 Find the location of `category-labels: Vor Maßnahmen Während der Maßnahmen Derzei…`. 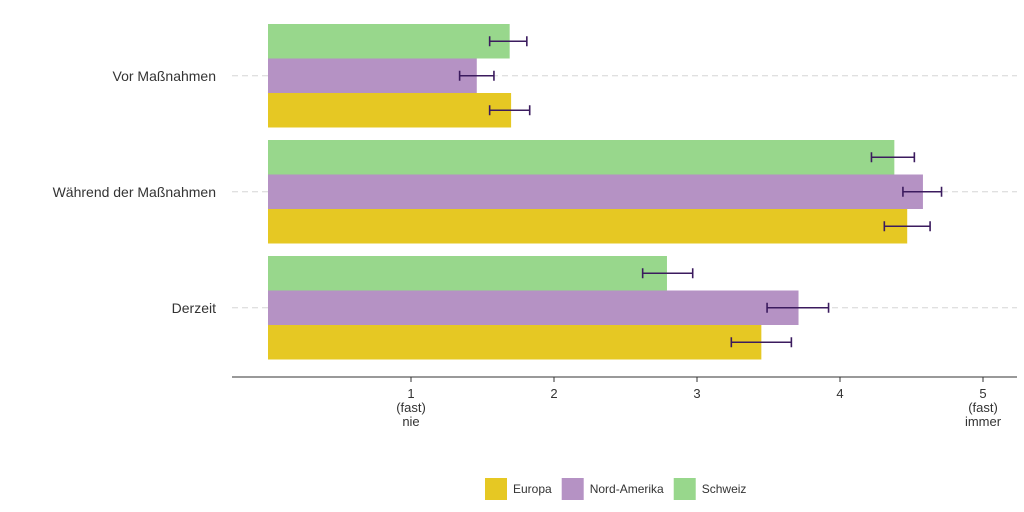

category-labels: Vor Maßnahmen Während der Maßnahmen Derzei… is located at coordinates (135, 192).